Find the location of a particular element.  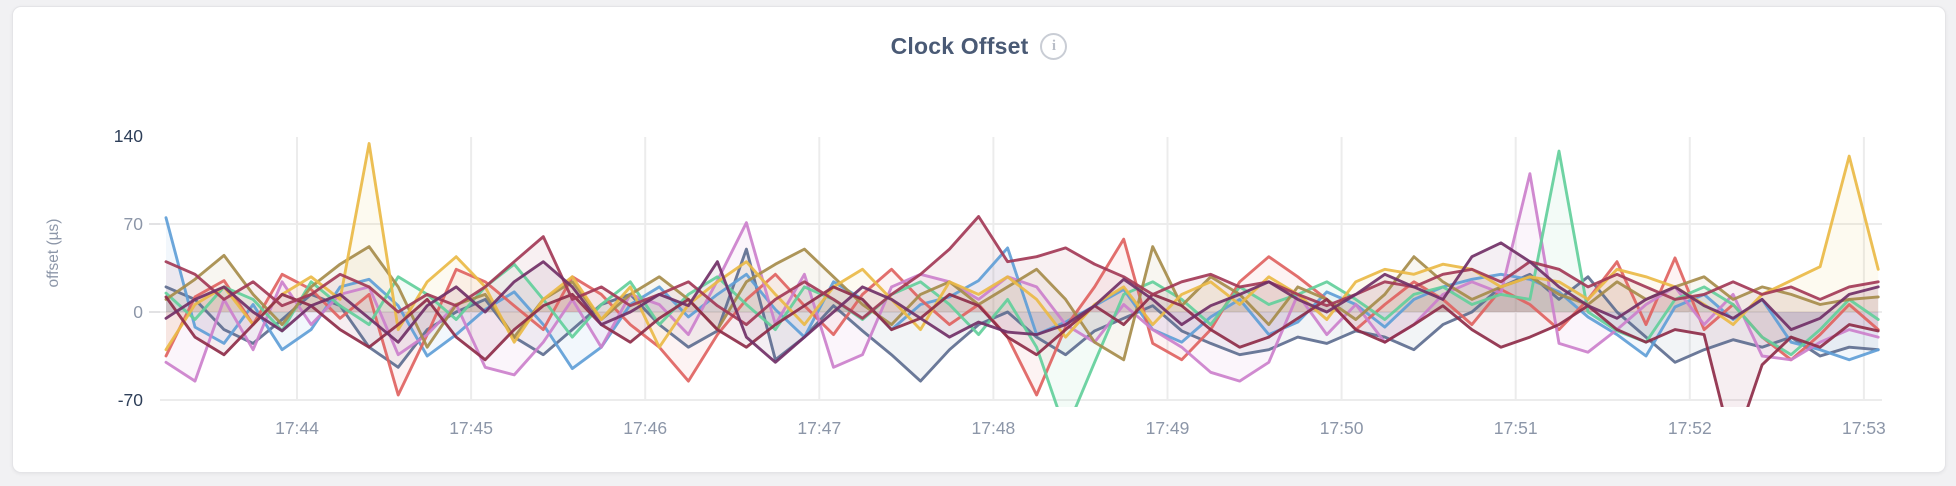

x-tick-label: 17:44 is located at coordinates (297, 428).